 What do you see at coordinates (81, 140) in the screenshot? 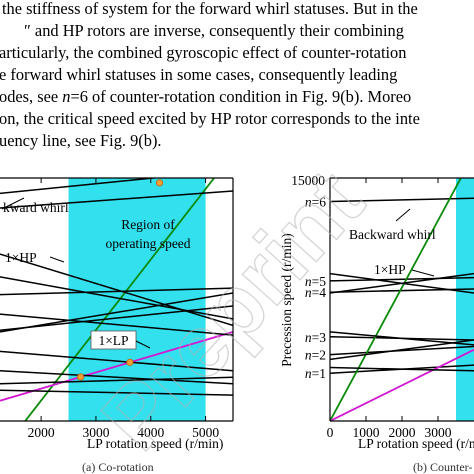
I see `paragraph-line: uency line, see Fig. 9(b).` at bounding box center [81, 140].